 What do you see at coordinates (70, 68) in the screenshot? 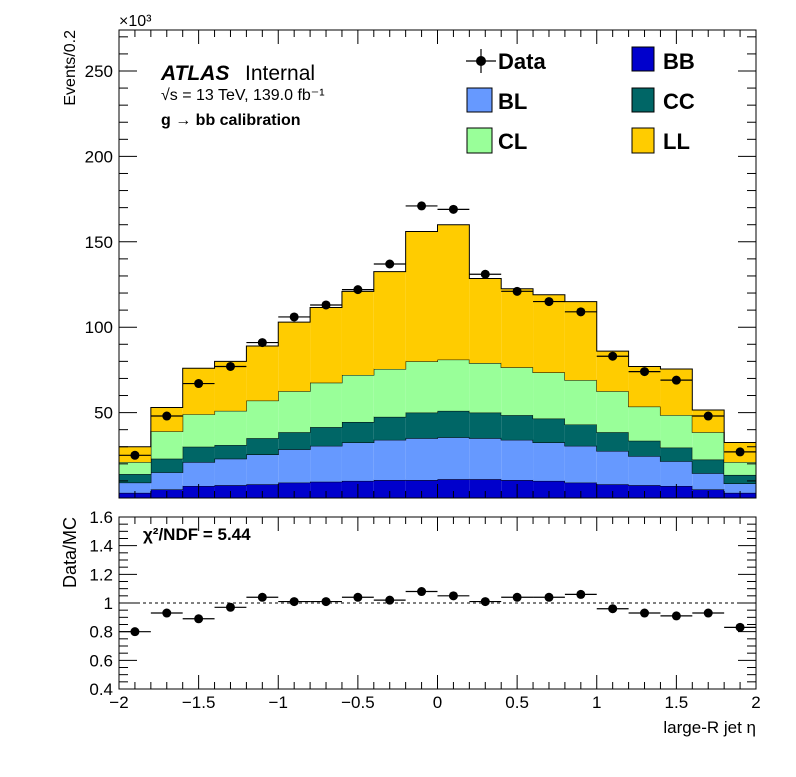
I see `y-axis-title-top: Events/0.2` at bounding box center [70, 68].